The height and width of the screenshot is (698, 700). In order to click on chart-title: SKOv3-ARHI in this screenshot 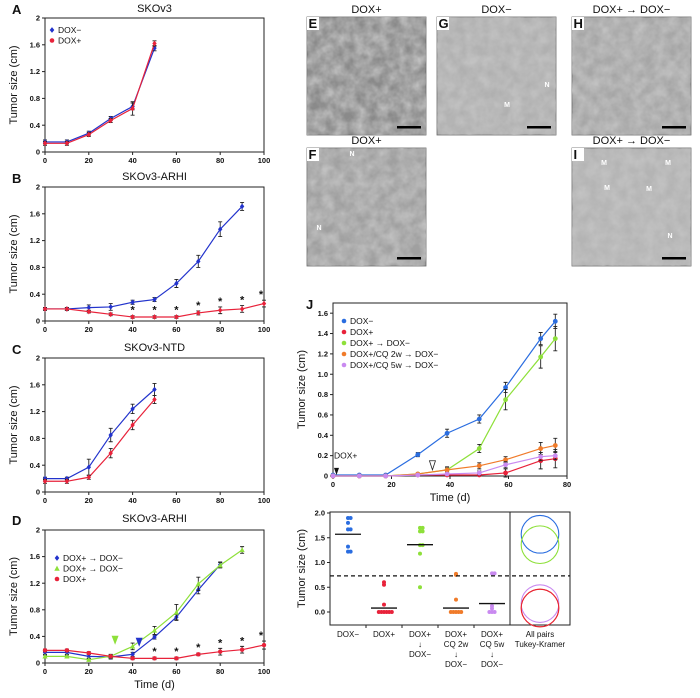, I will do `click(154, 519)`.